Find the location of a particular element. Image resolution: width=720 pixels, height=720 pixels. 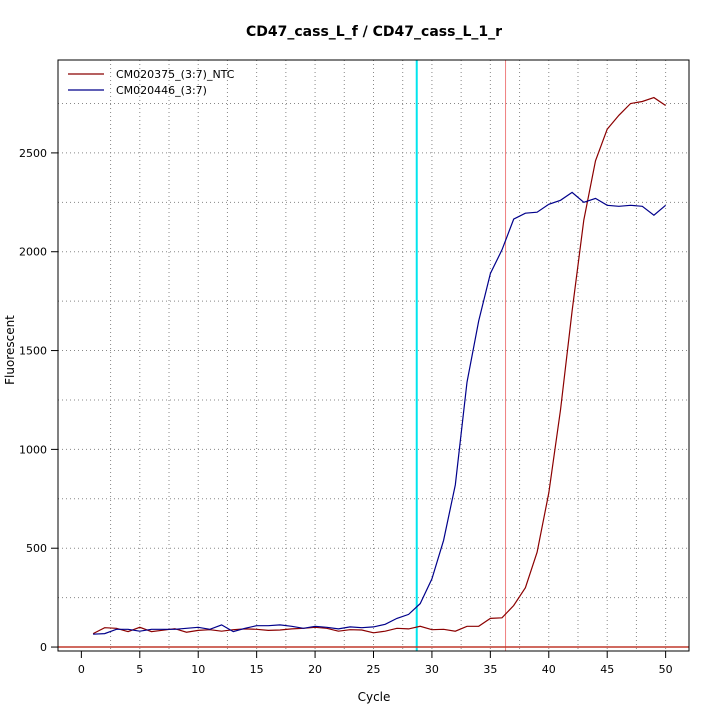

x-tick-label: 20 is located at coordinates (315, 669).